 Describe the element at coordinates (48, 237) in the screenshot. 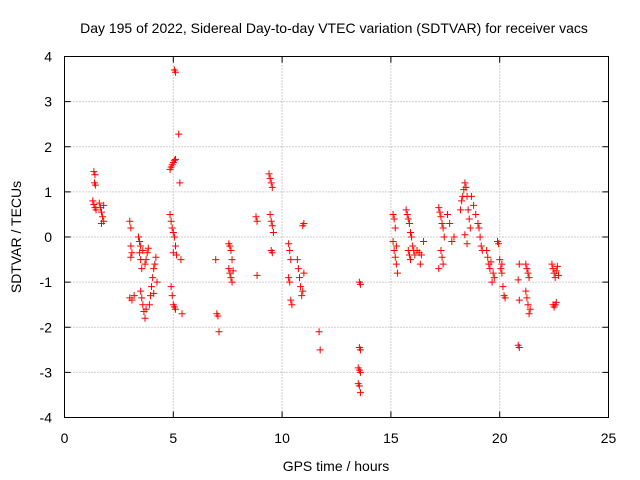

I see `y-tick-label: 0` at that location.